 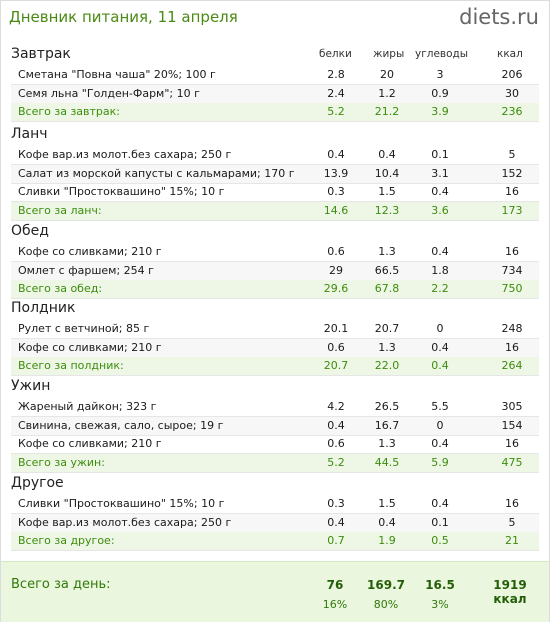 I want to click on day-total-carbs: 16.5, so click(x=440, y=585).